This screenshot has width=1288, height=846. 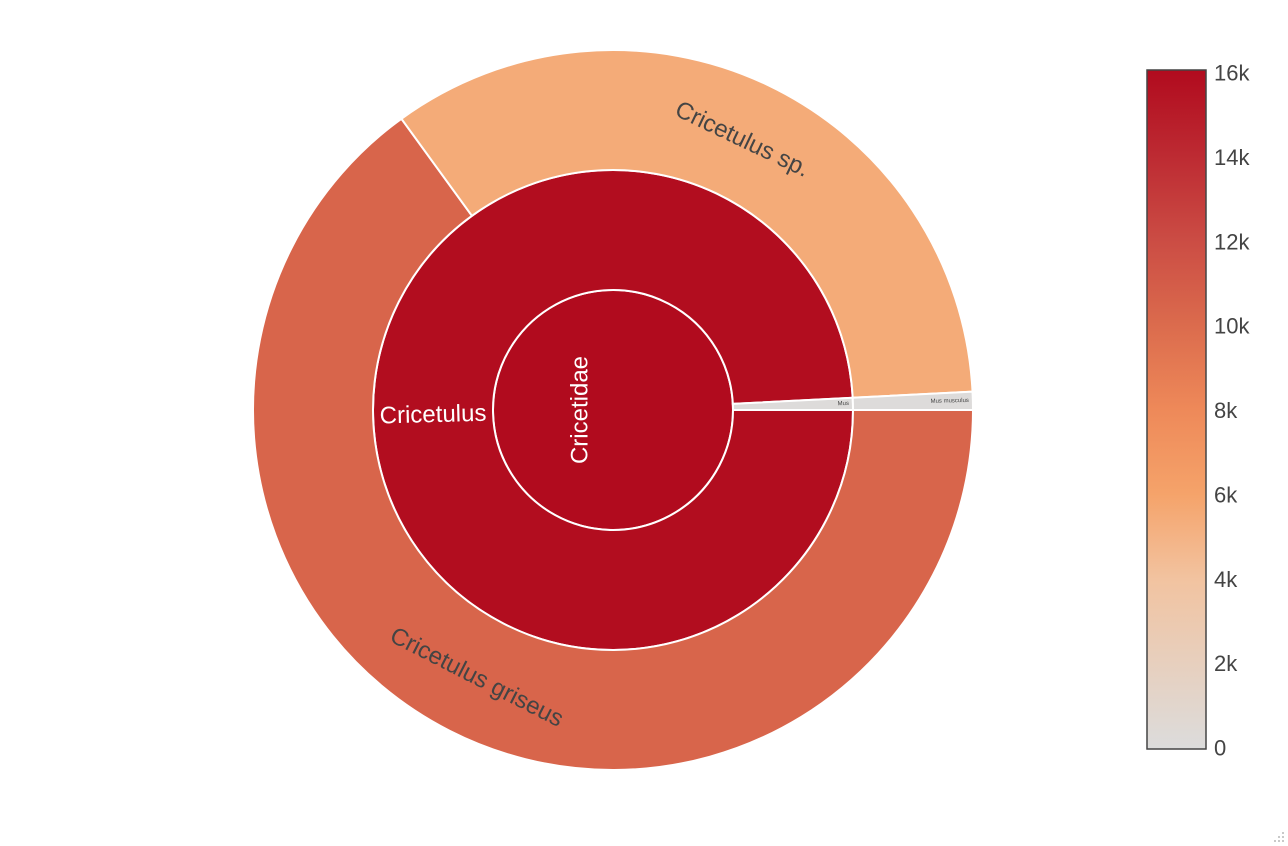 I want to click on colorbar-tick-label: 16k, so click(x=1232, y=73).